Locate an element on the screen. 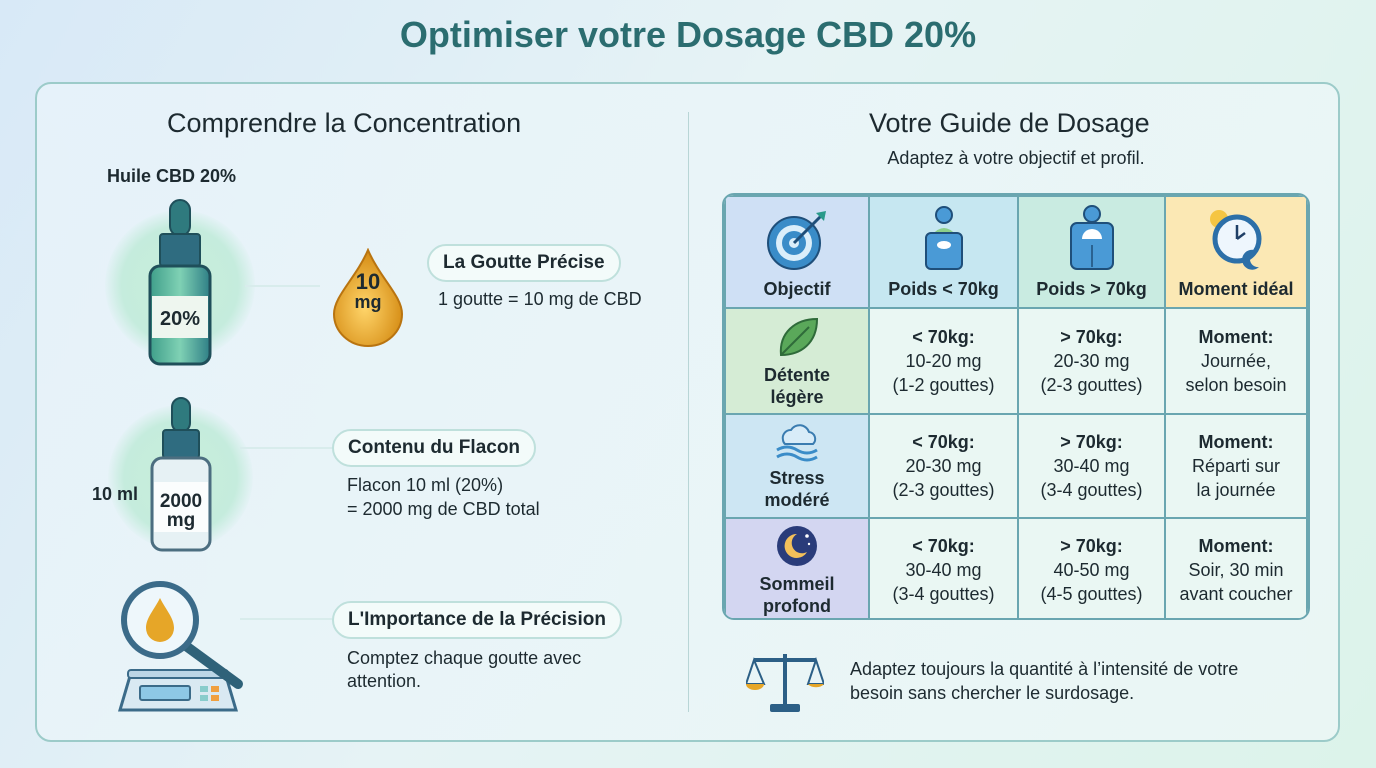 Image resolution: width=1376 pixels, height=768 pixels. header-poids-low: Poids < 70kg is located at coordinates (943, 252).